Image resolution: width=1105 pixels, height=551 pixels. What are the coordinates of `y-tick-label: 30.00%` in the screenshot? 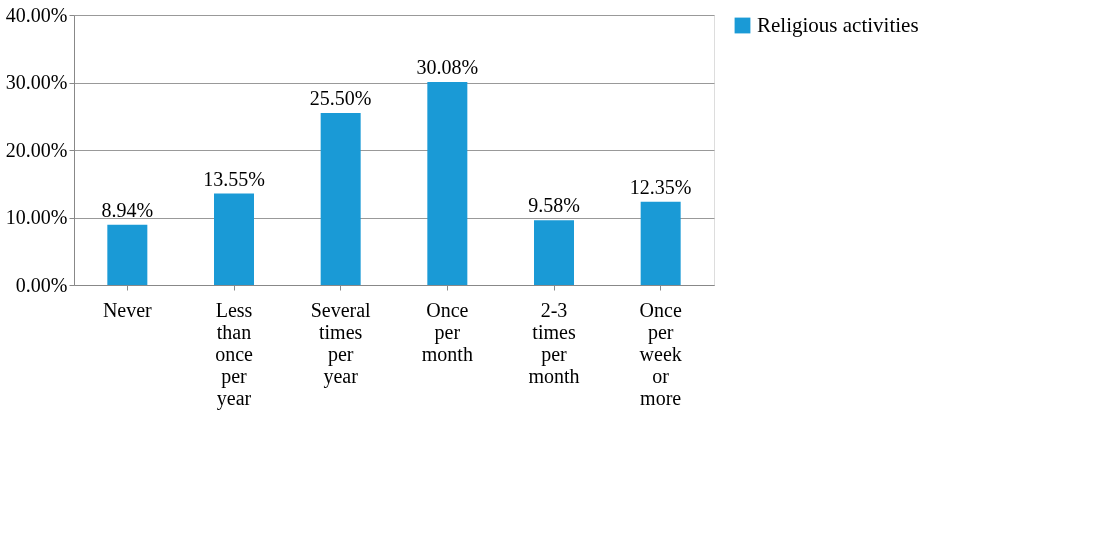 It's located at (36, 82).